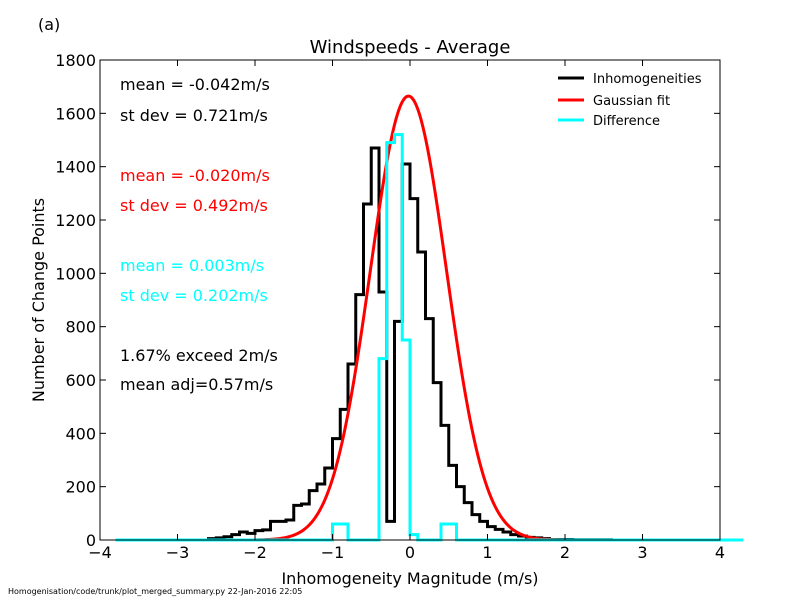 The height and width of the screenshot is (600, 800). I want to click on x-tick-label: −3, so click(178, 552).